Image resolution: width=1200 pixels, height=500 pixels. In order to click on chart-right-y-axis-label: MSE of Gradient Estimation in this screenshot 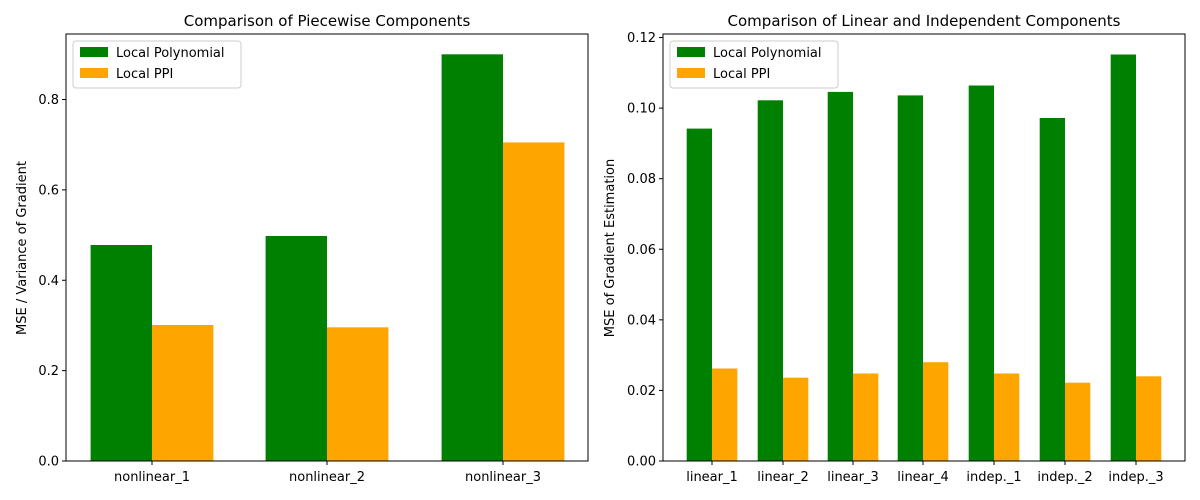, I will do `click(610, 248)`.